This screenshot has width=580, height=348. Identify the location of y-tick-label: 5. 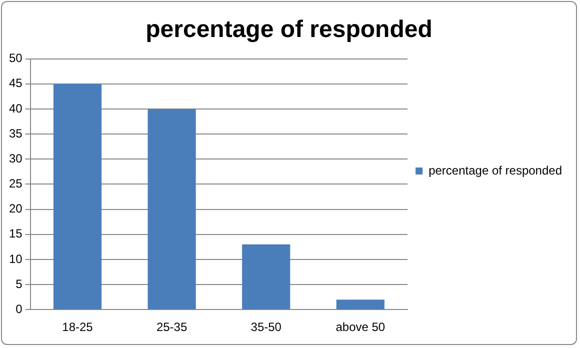
(19, 283).